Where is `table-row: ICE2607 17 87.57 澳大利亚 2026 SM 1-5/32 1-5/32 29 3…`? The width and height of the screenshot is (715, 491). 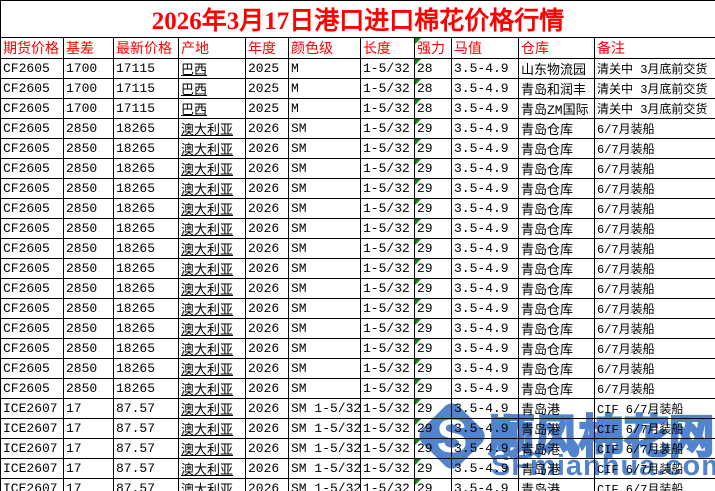
table-row: ICE2607 17 87.57 澳大利亚 2026 SM 1-5/32 1-5/32 29 3… is located at coordinates (357, 468).